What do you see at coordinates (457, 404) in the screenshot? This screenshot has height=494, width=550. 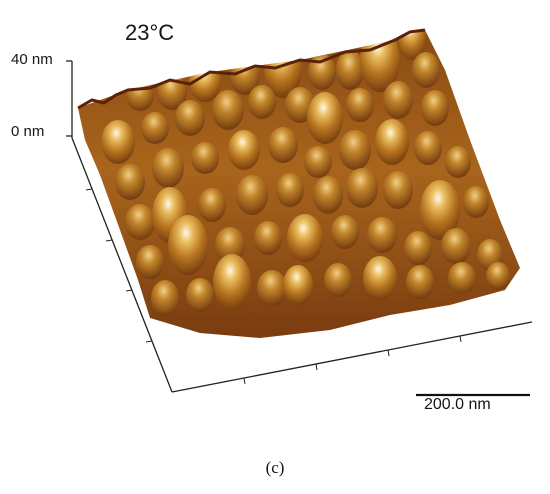 I see `scale-bar-label: 200.0 nm` at bounding box center [457, 404].